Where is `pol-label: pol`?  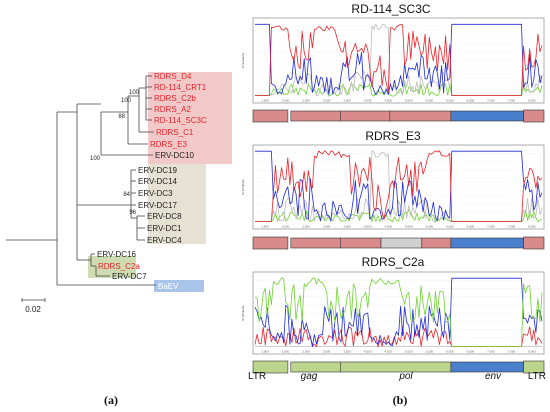 pol-label: pol is located at coordinates (405, 376).